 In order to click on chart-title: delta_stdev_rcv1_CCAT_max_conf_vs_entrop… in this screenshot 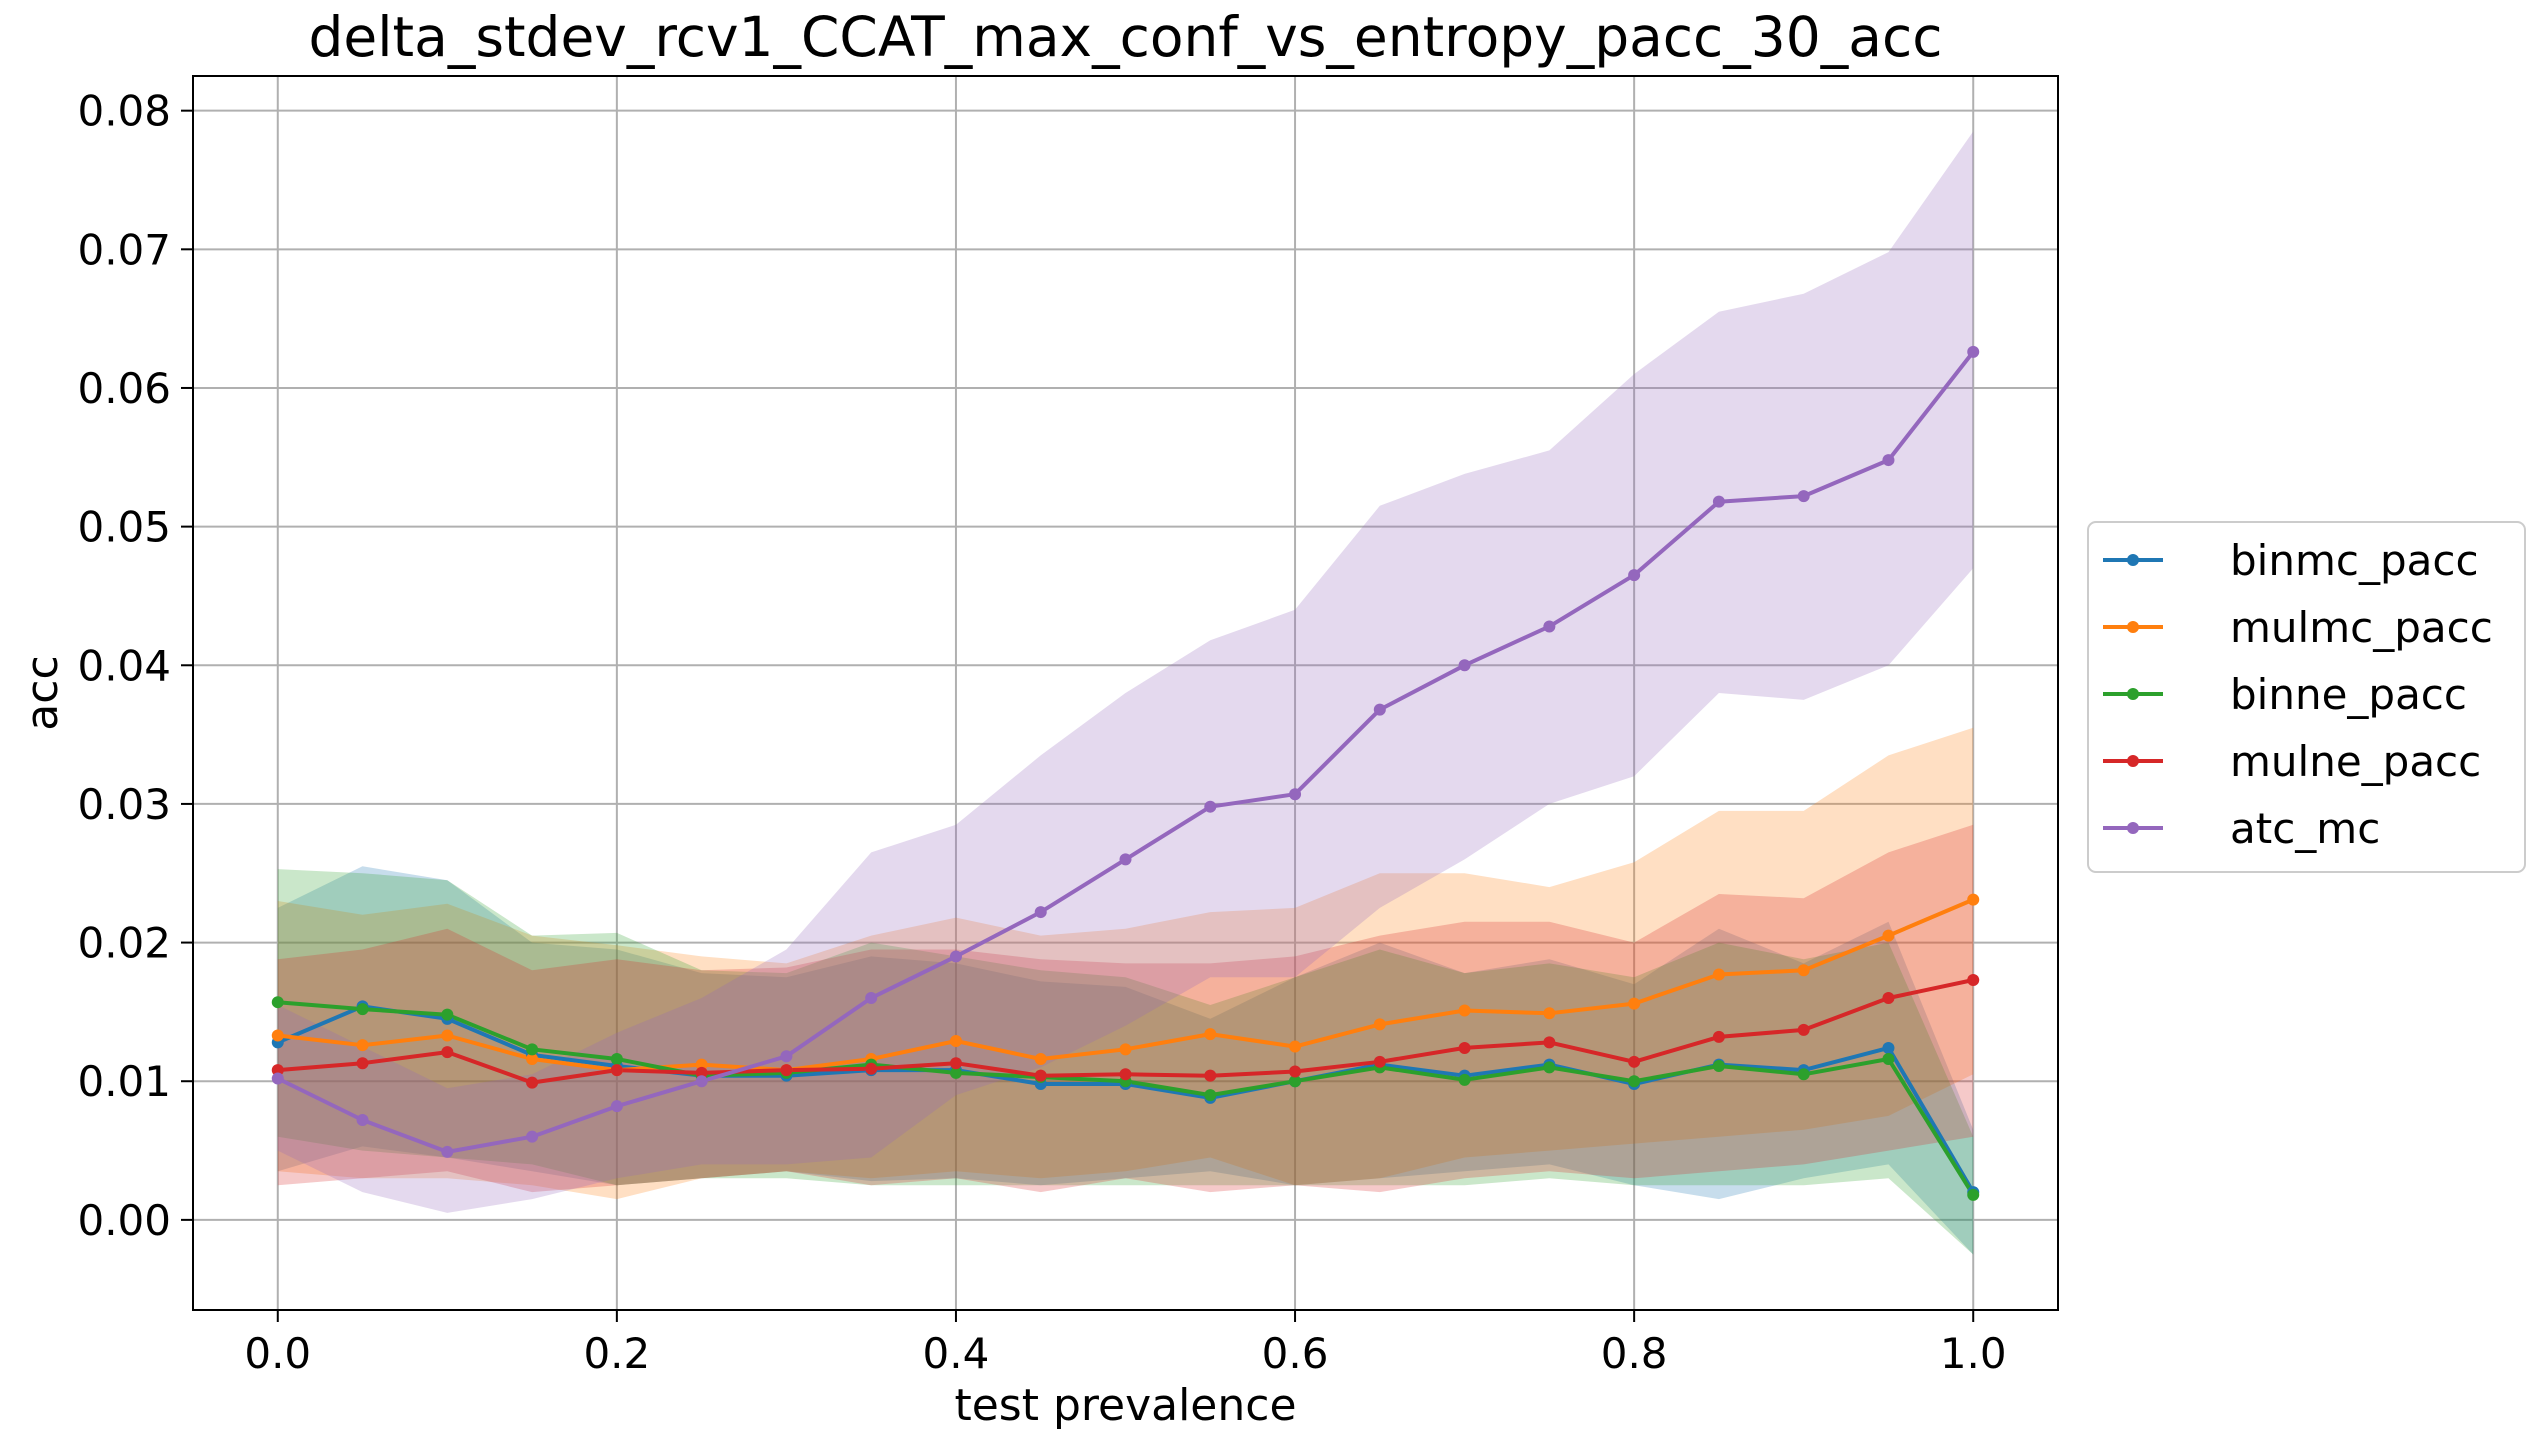, I will do `click(1126, 37)`.